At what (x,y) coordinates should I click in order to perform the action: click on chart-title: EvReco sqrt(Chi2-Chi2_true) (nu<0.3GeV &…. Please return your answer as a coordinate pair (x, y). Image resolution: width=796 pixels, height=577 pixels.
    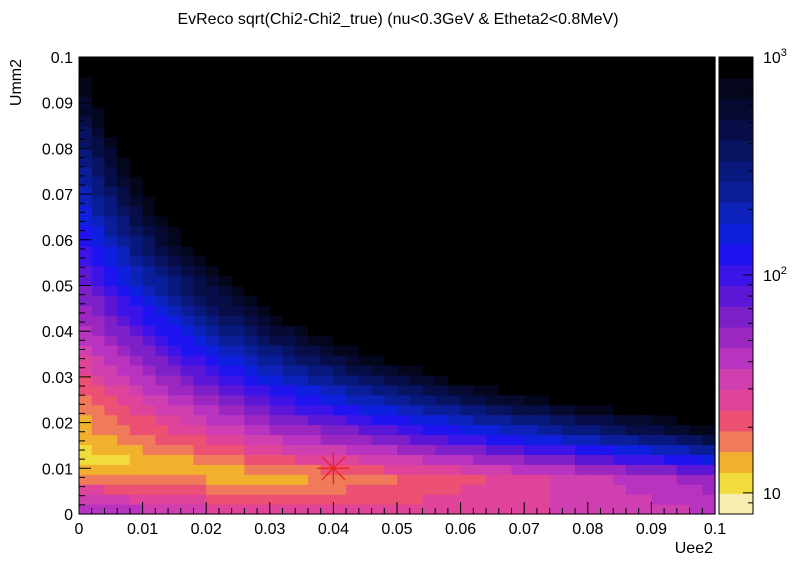
    Looking at the image, I should click on (397, 19).